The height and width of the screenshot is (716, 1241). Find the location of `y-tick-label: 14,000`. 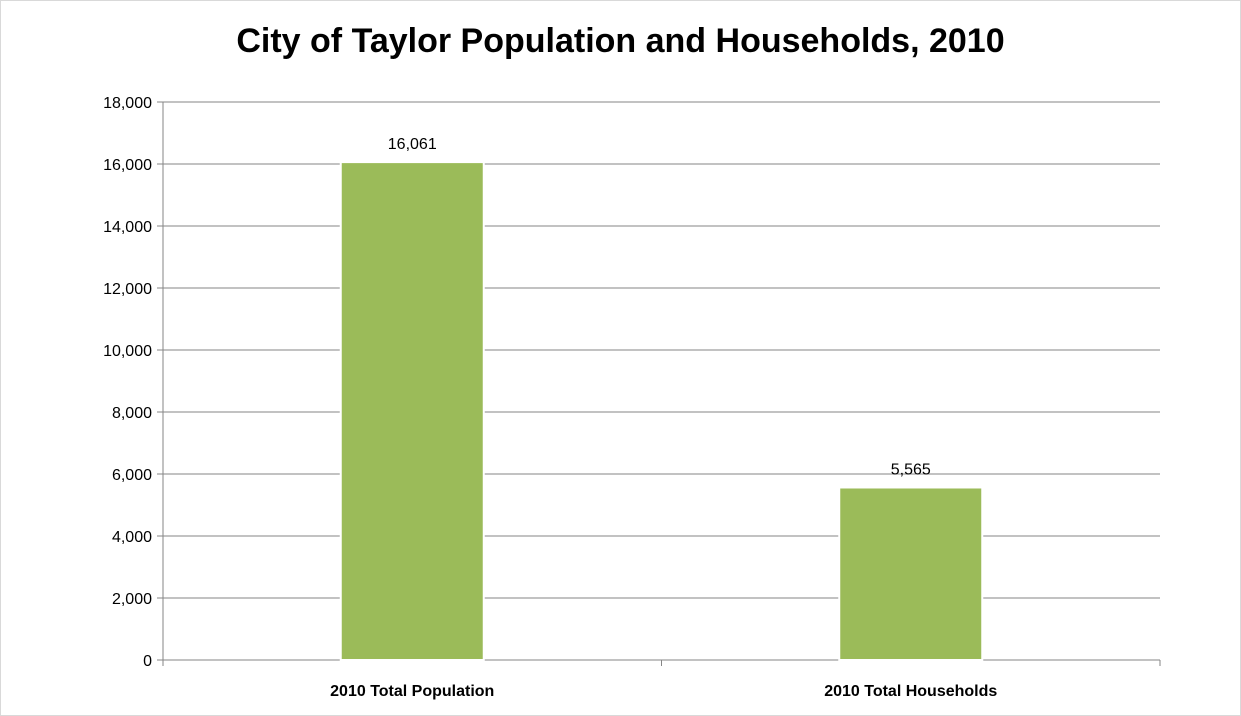

y-tick-label: 14,000 is located at coordinates (127, 227).